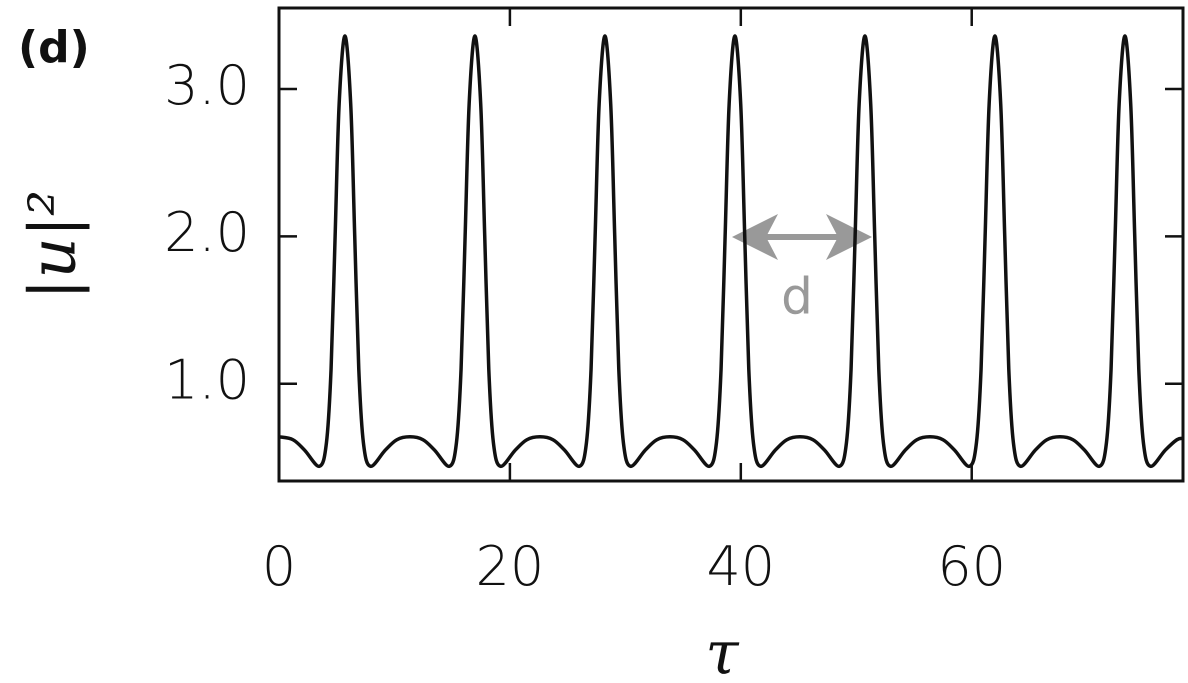  I want to click on x-tick-label: 20, so click(510, 566).